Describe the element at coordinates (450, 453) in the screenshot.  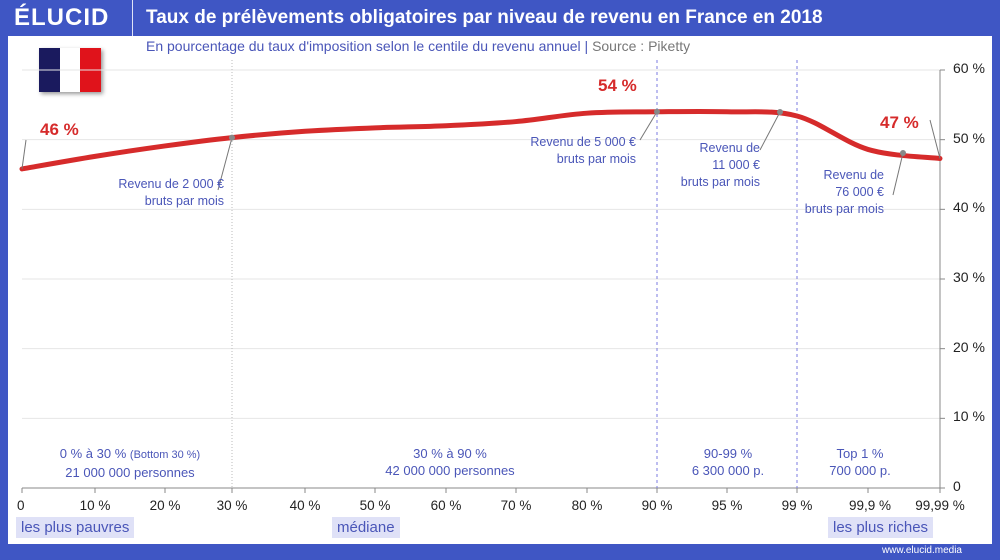
I see `group-range: 30 % à 90 %` at that location.